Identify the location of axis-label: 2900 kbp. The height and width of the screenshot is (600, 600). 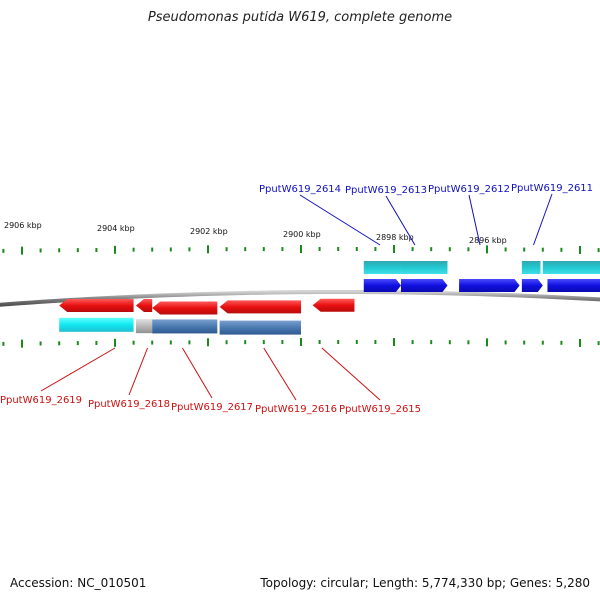
(302, 234).